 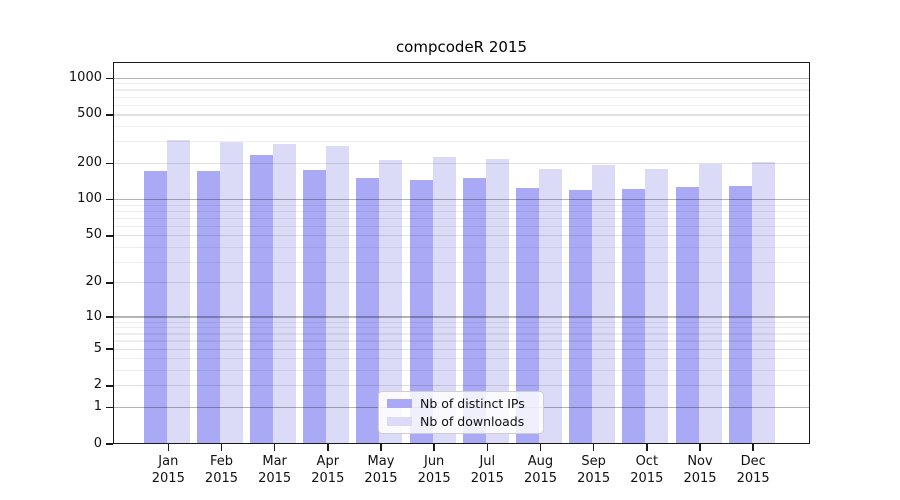 I want to click on bar-downloads-nov, so click(x=710, y=303).